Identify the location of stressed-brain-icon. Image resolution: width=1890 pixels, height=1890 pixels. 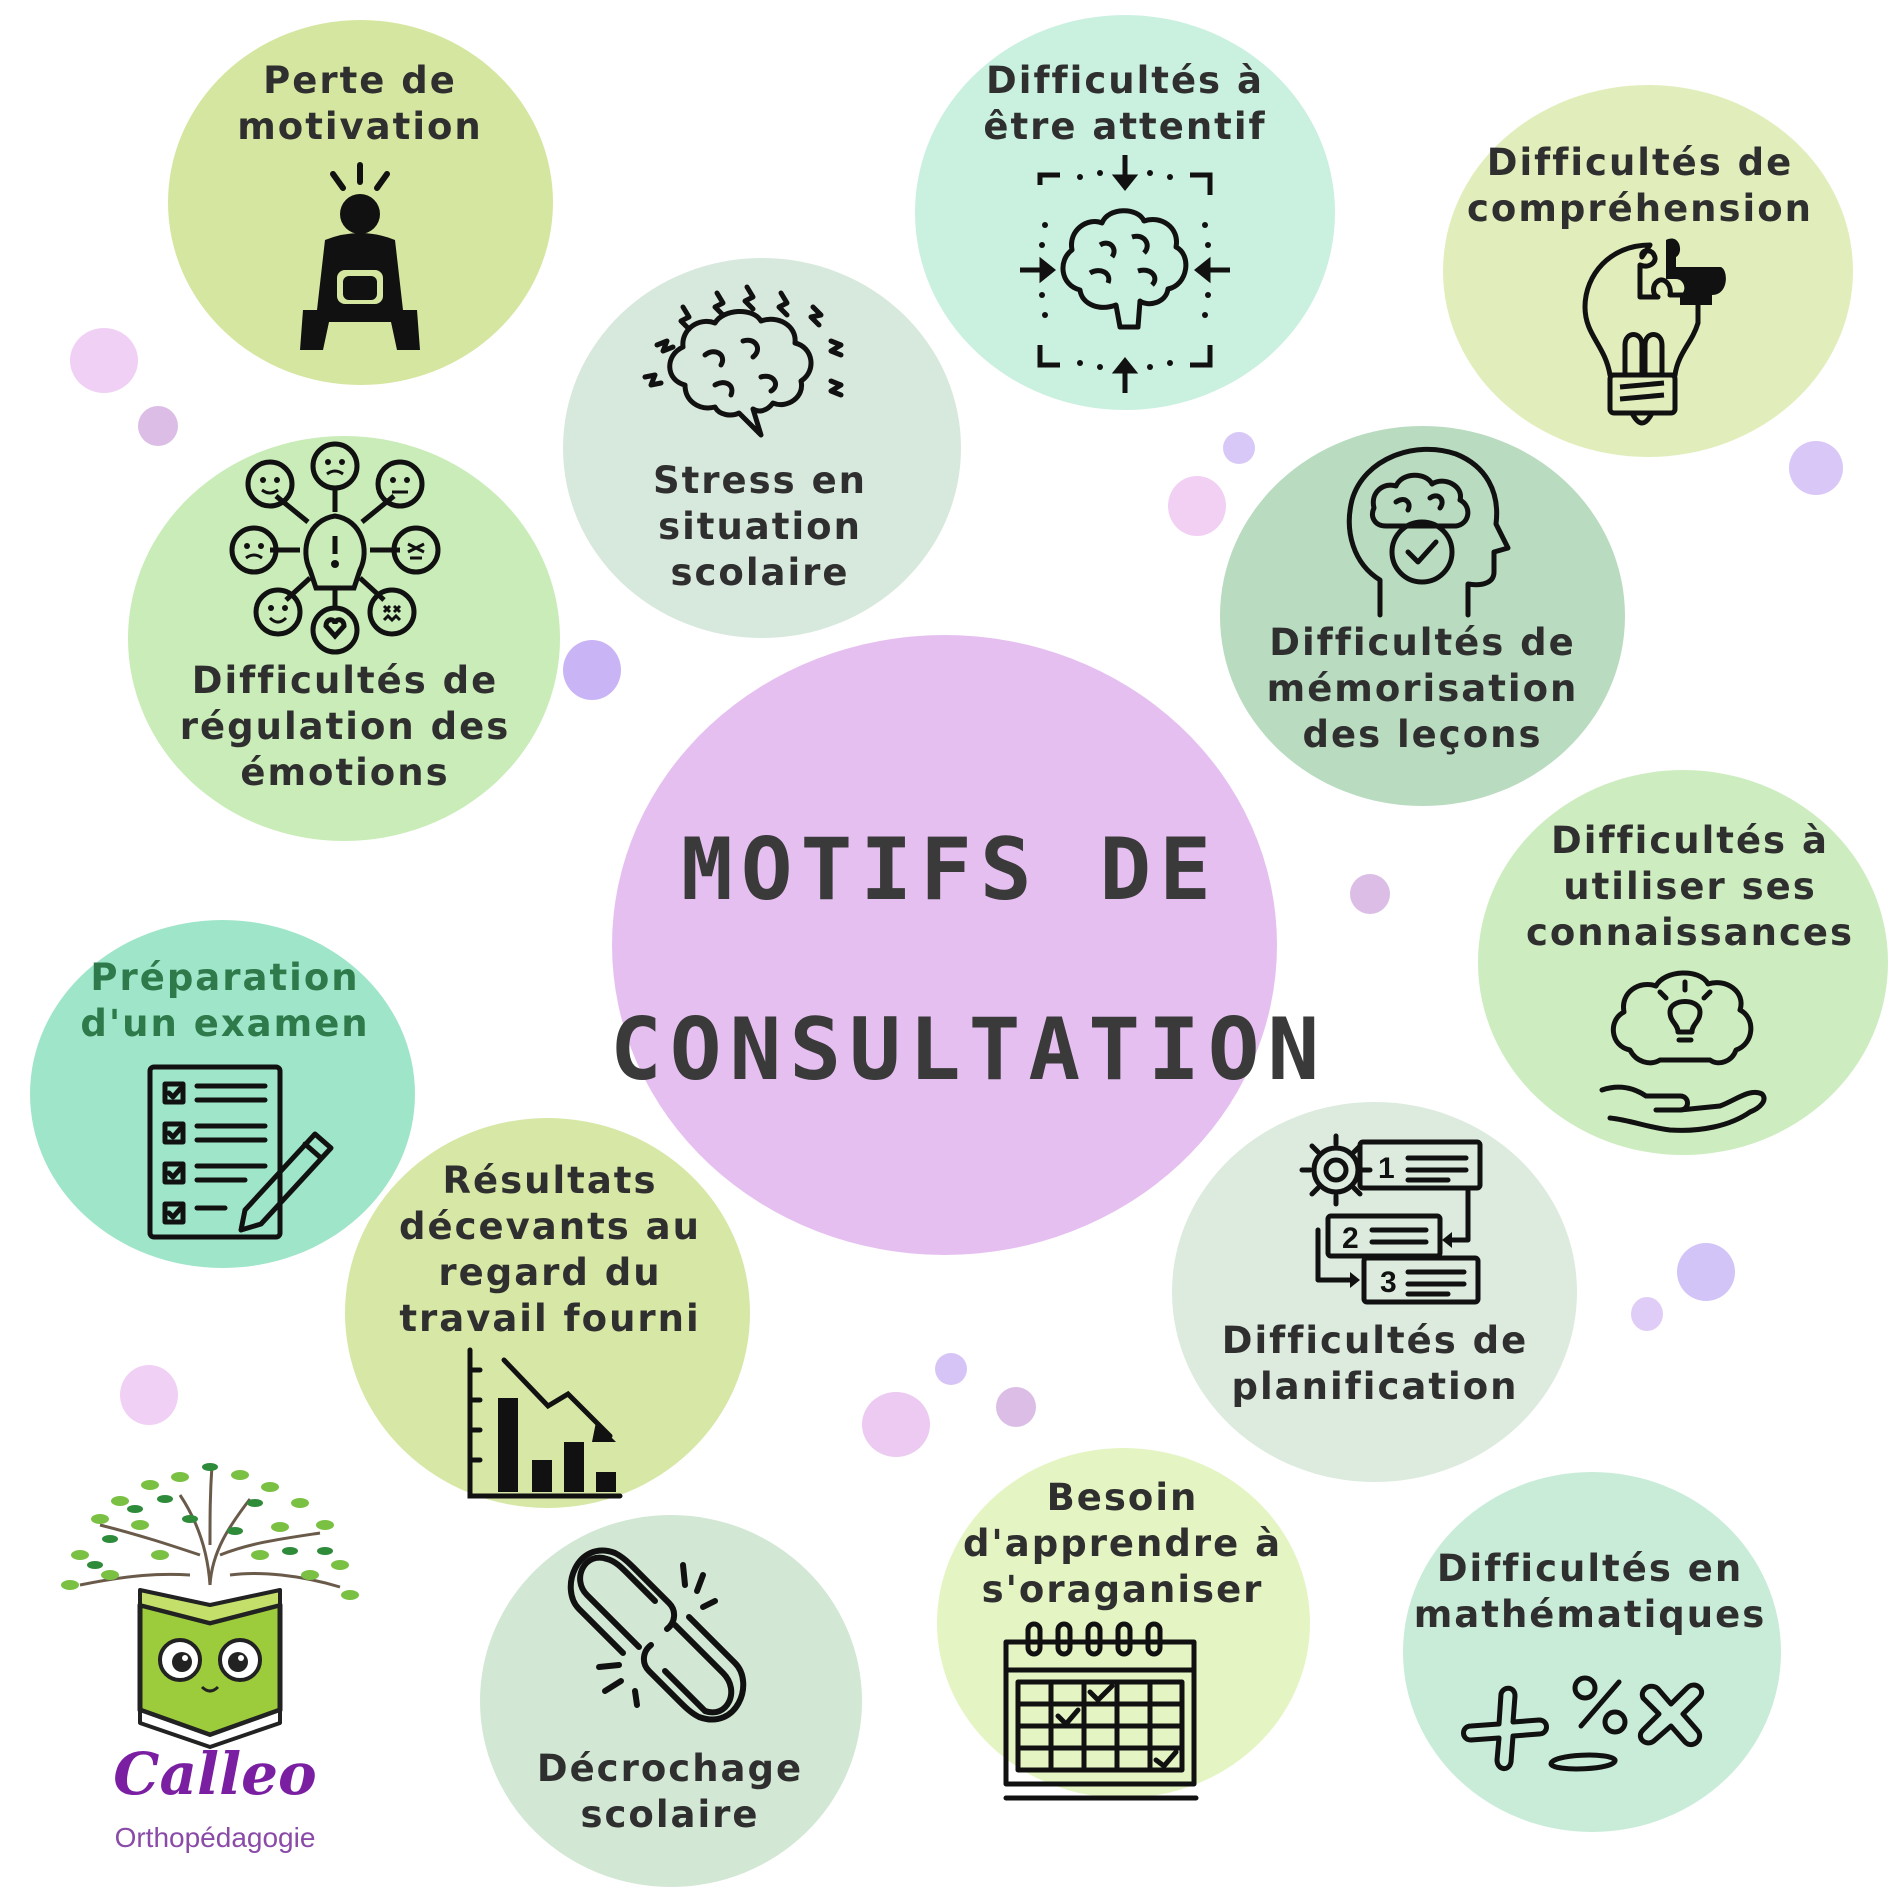
(752, 372).